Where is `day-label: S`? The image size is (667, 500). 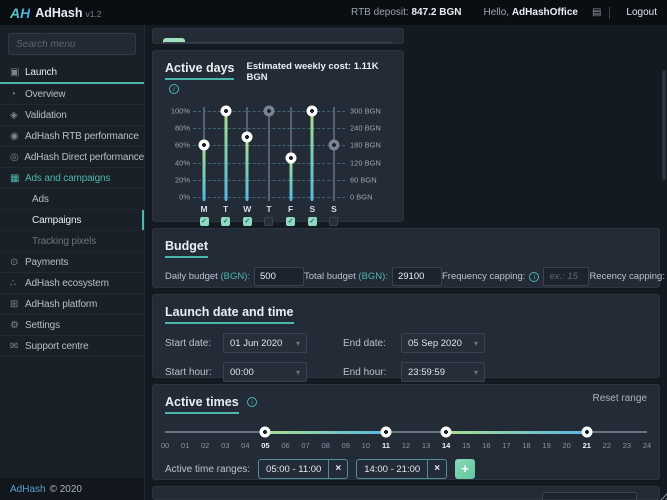 day-label: S is located at coordinates (312, 209).